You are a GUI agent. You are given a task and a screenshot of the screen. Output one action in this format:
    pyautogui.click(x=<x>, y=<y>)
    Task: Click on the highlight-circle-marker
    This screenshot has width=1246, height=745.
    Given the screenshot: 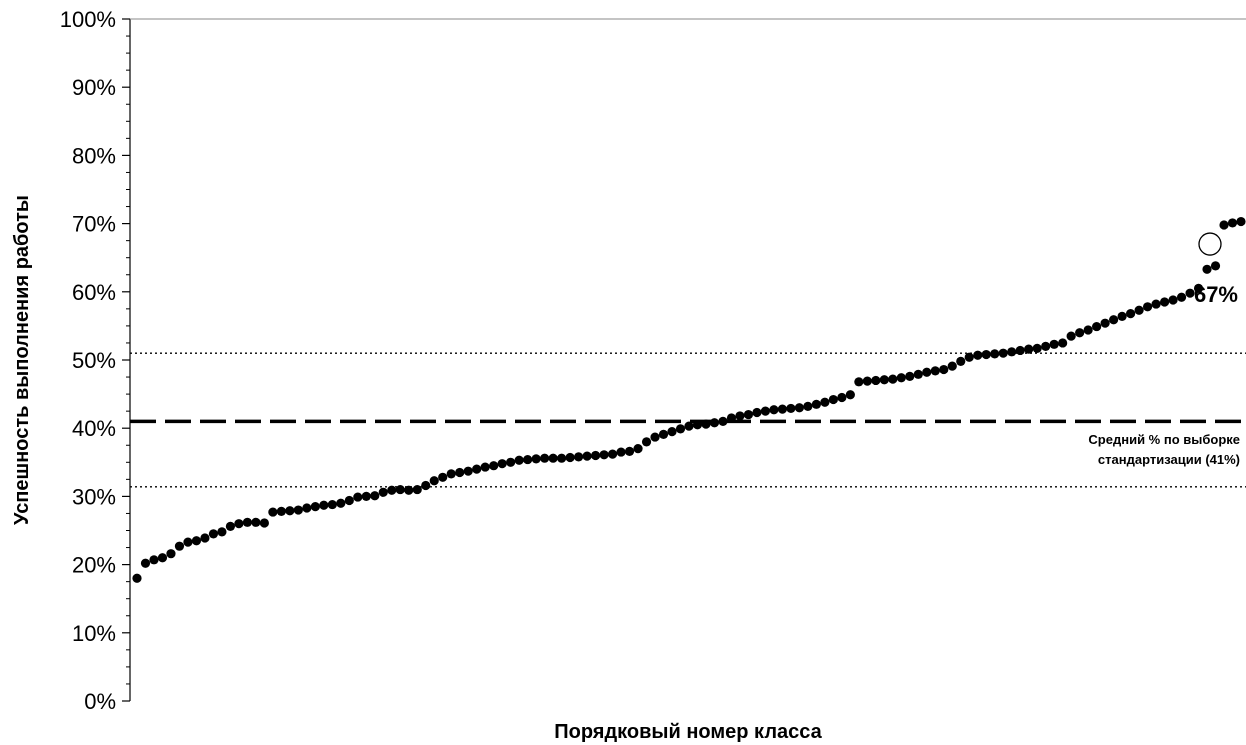 What is the action you would take?
    pyautogui.click(x=1210, y=244)
    